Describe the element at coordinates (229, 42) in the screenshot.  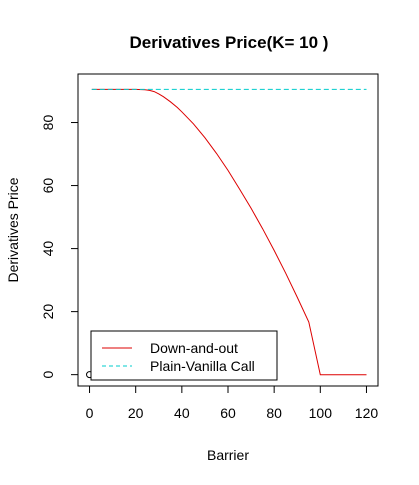
I see `chart-title: Derivatives Price(K= 10 )` at that location.